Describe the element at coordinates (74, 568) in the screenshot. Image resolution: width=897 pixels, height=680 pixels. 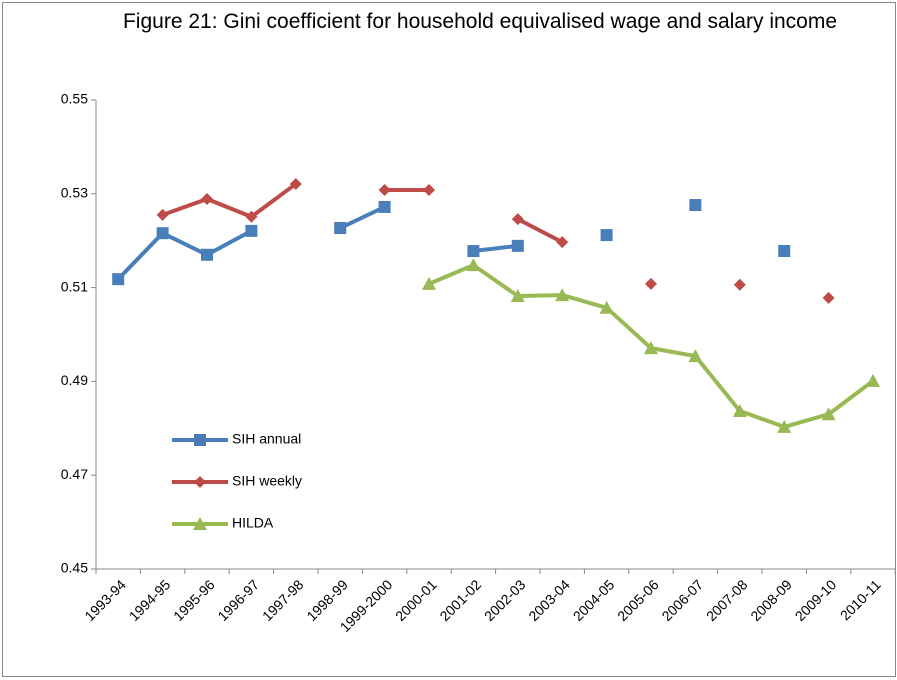
I see `y-tick-label: 0.45` at that location.